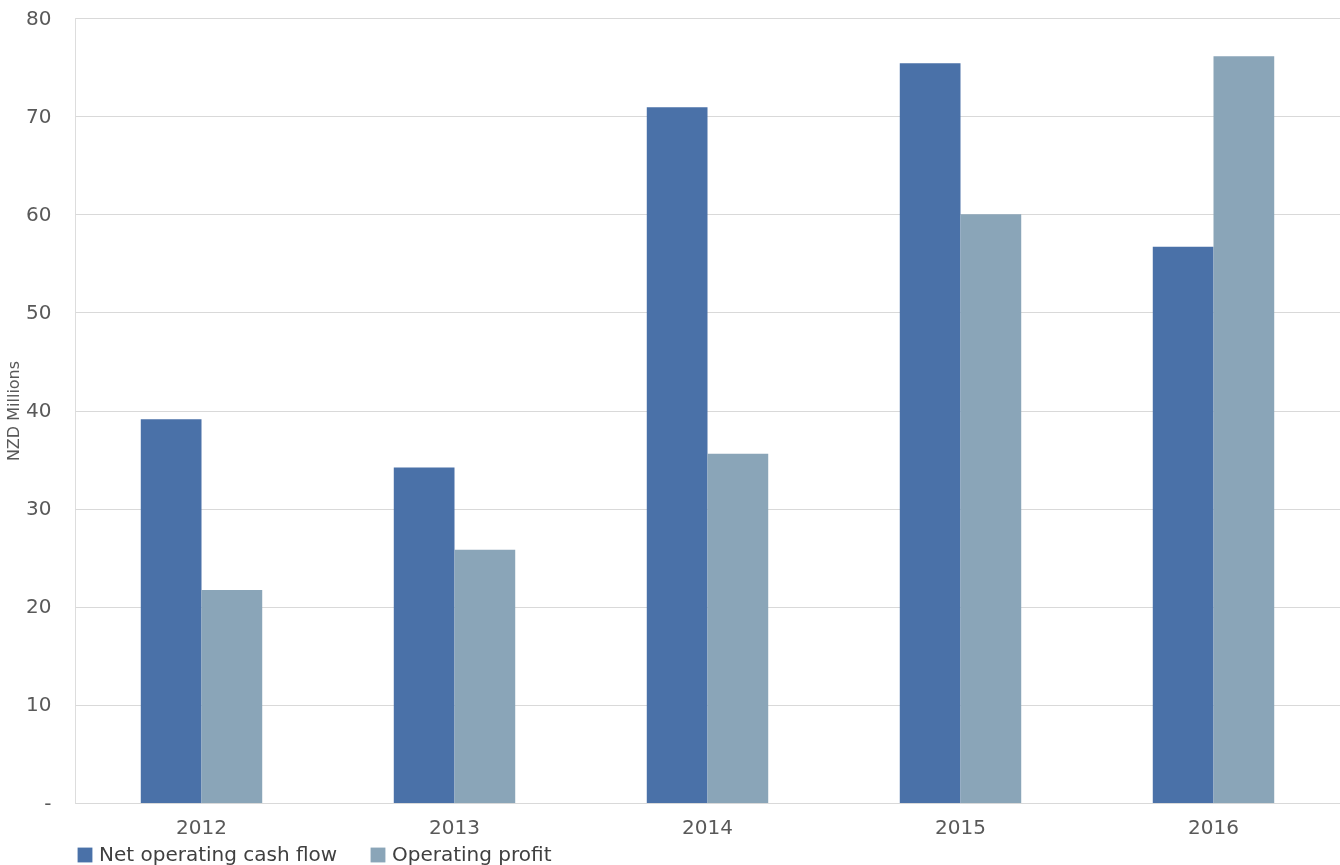 This screenshot has height=865, width=1340. Describe the element at coordinates (39, 115) in the screenshot. I see `y-tick-label: 70` at that location.